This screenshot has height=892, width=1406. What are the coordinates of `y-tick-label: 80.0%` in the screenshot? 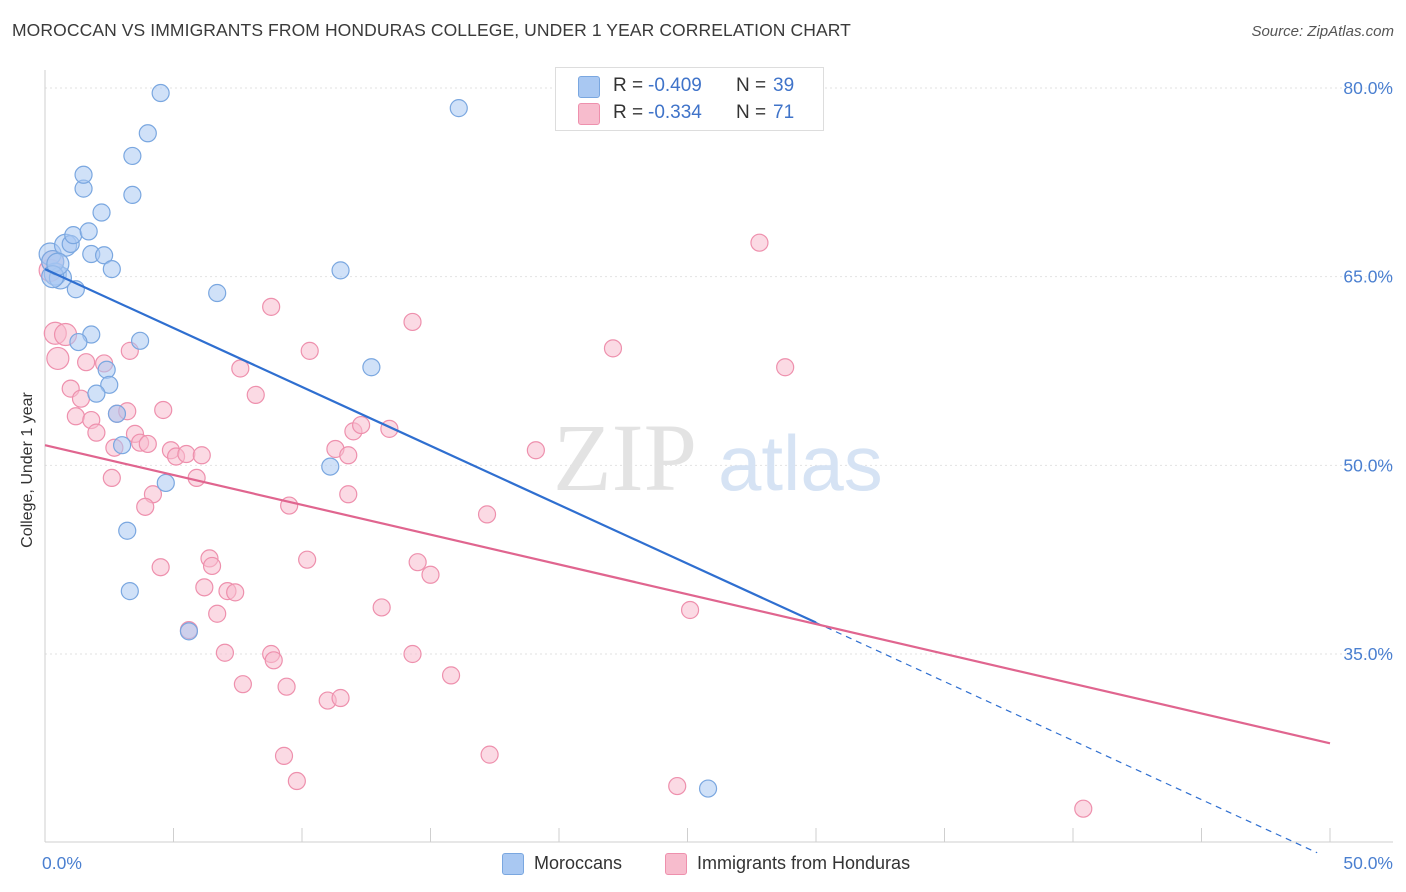 It's located at (1368, 88).